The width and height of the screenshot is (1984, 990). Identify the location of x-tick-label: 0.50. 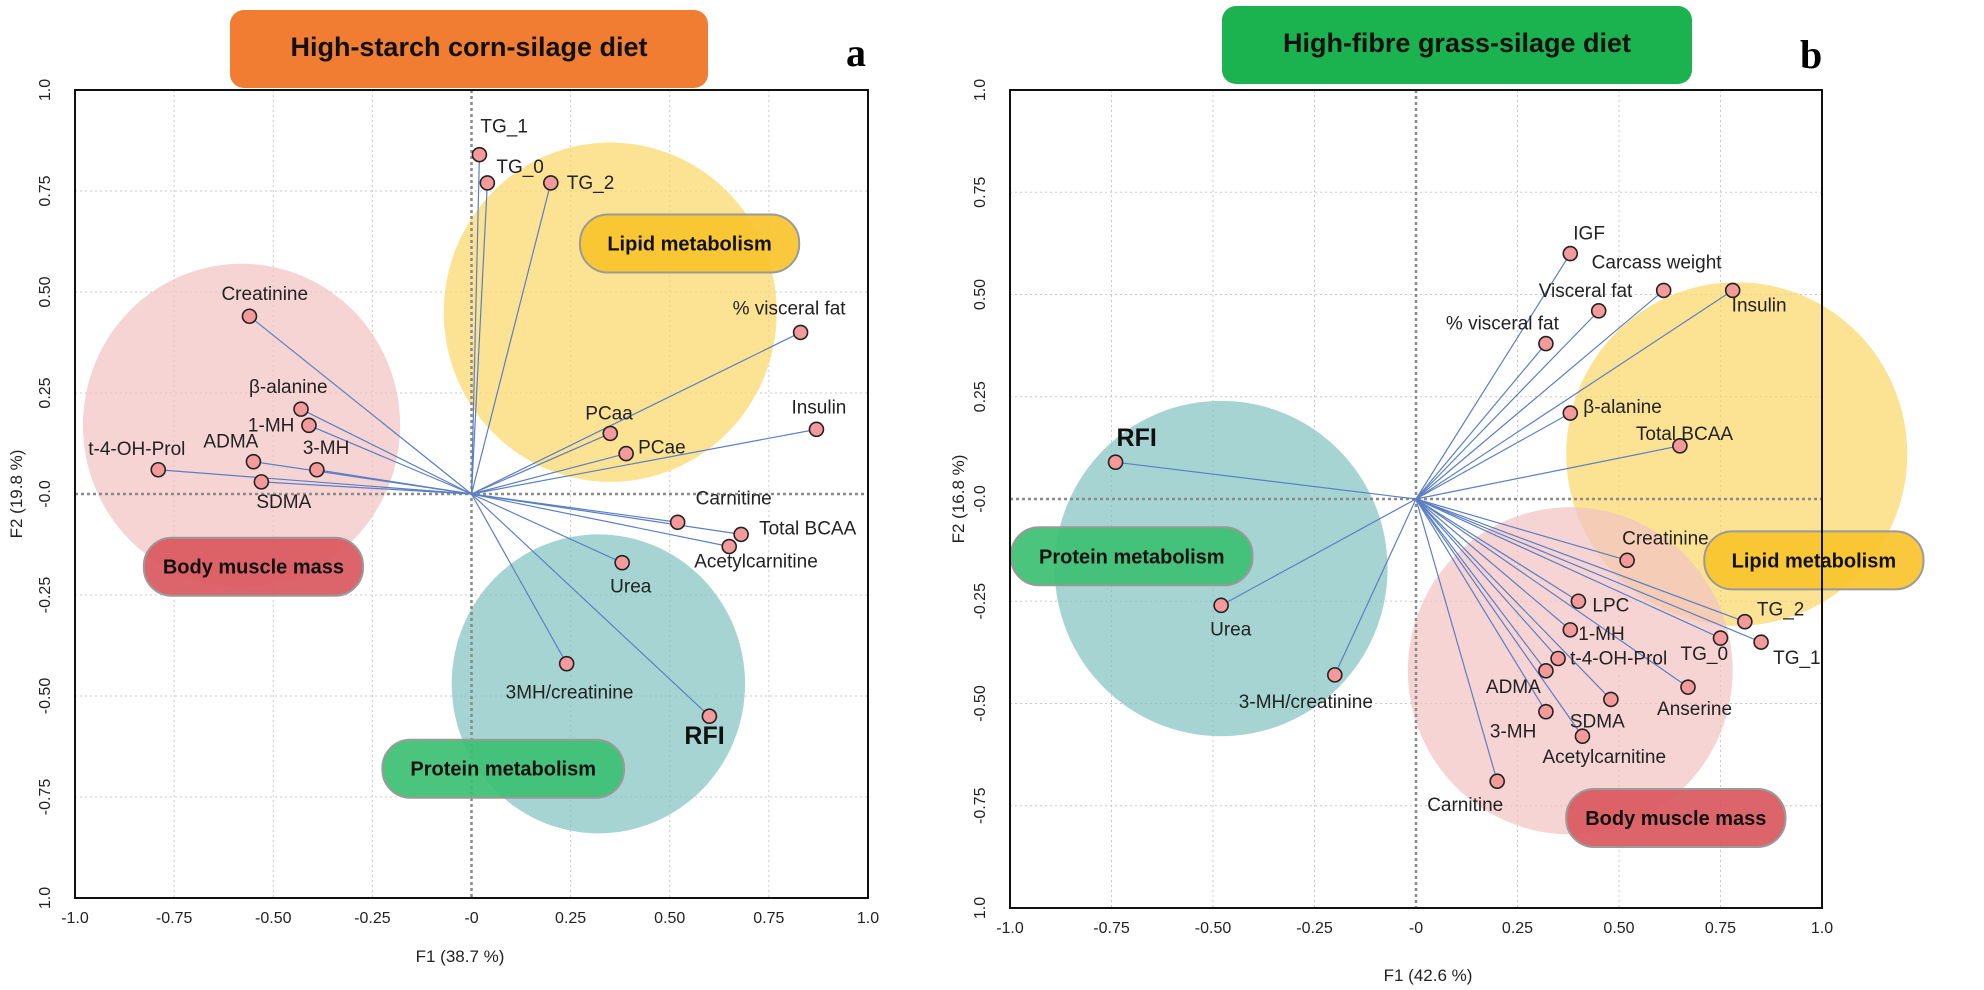
(669, 918).